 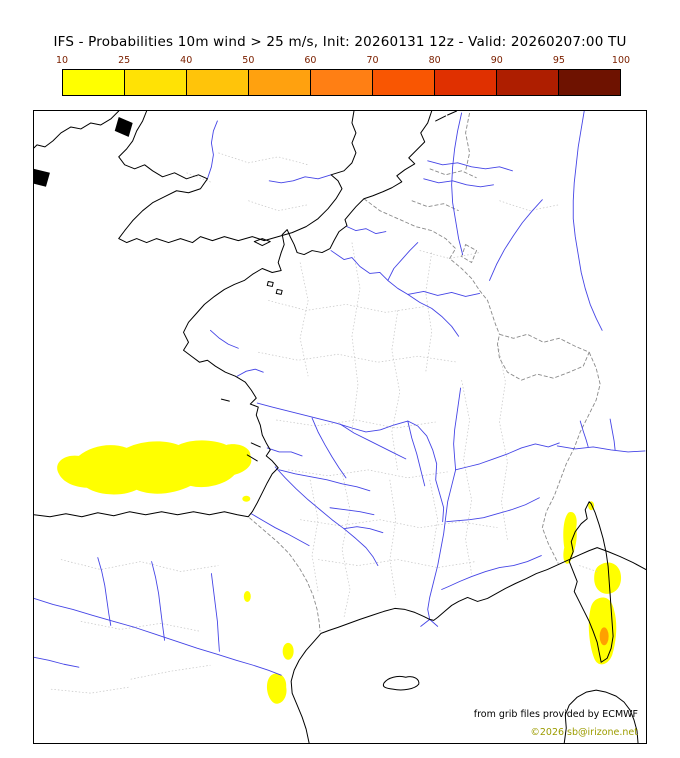 What do you see at coordinates (62, 60) in the screenshot?
I see `legend-tick-10: 10` at bounding box center [62, 60].